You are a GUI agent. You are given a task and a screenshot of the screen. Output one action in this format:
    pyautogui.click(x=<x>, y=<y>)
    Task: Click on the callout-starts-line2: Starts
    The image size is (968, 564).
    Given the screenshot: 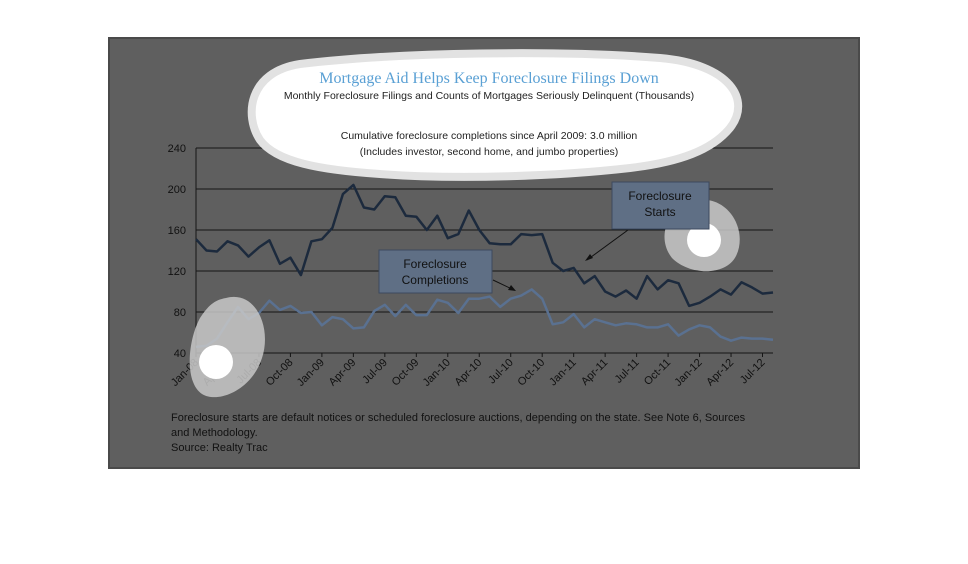 What is the action you would take?
    pyautogui.click(x=659, y=212)
    